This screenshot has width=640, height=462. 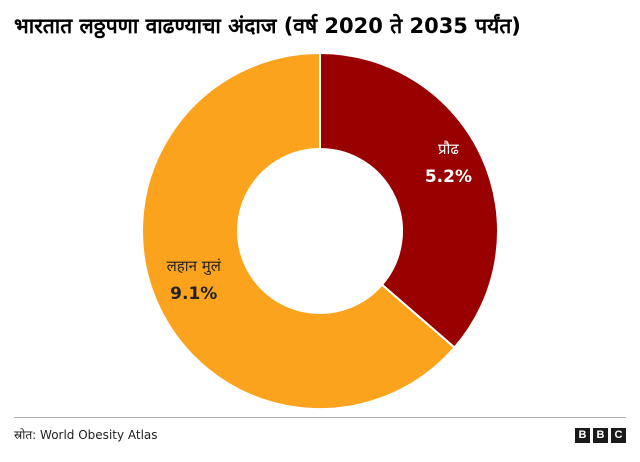 I want to click on bbc-logo: B B C, so click(x=600, y=435).